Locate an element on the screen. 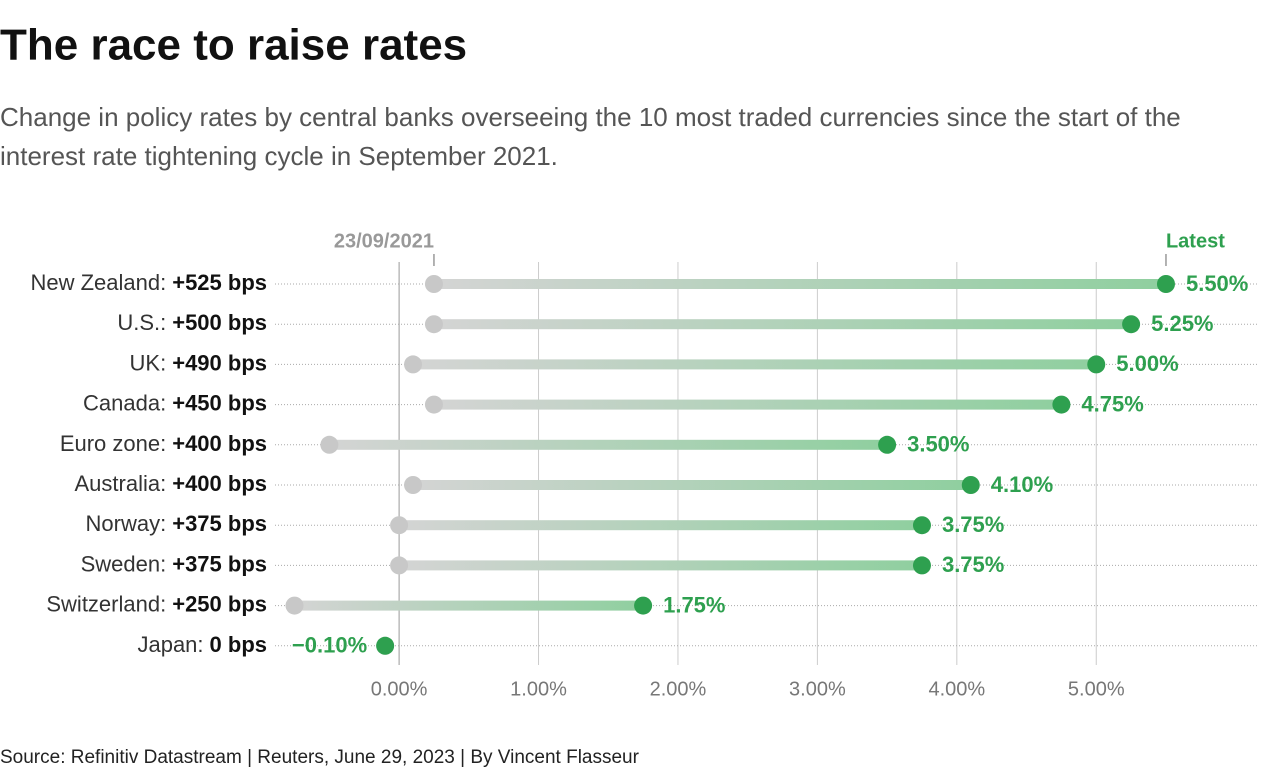  x-tick-label: 5.00% is located at coordinates (1096, 689).